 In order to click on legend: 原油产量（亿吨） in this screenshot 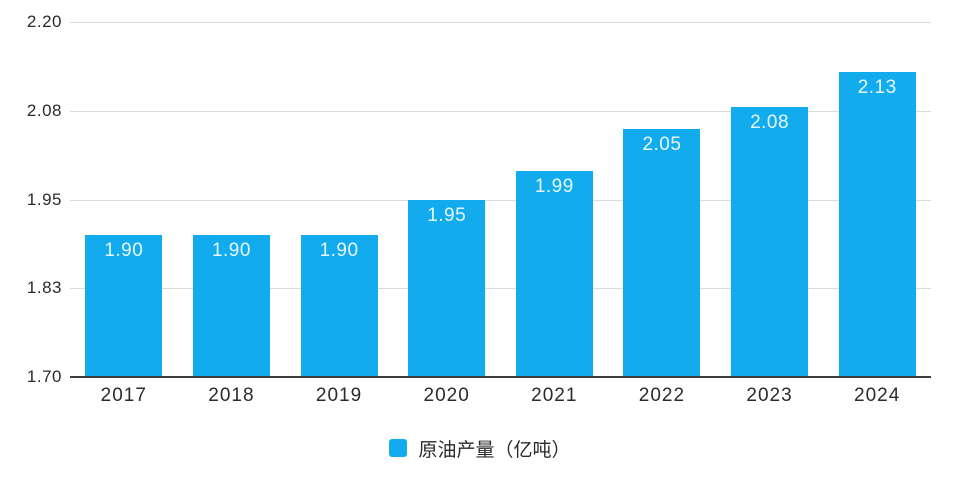, I will do `click(480, 448)`.